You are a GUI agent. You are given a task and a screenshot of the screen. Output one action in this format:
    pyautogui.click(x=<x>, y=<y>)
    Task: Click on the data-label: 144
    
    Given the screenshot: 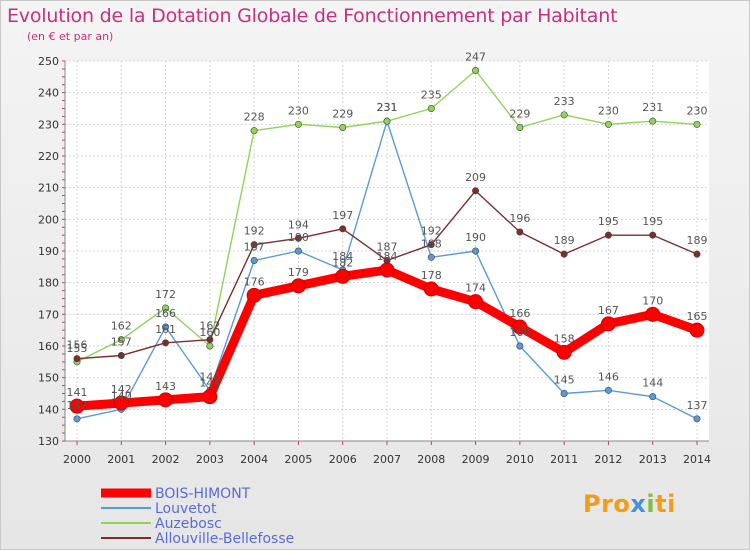 What is the action you would take?
    pyautogui.click(x=209, y=383)
    